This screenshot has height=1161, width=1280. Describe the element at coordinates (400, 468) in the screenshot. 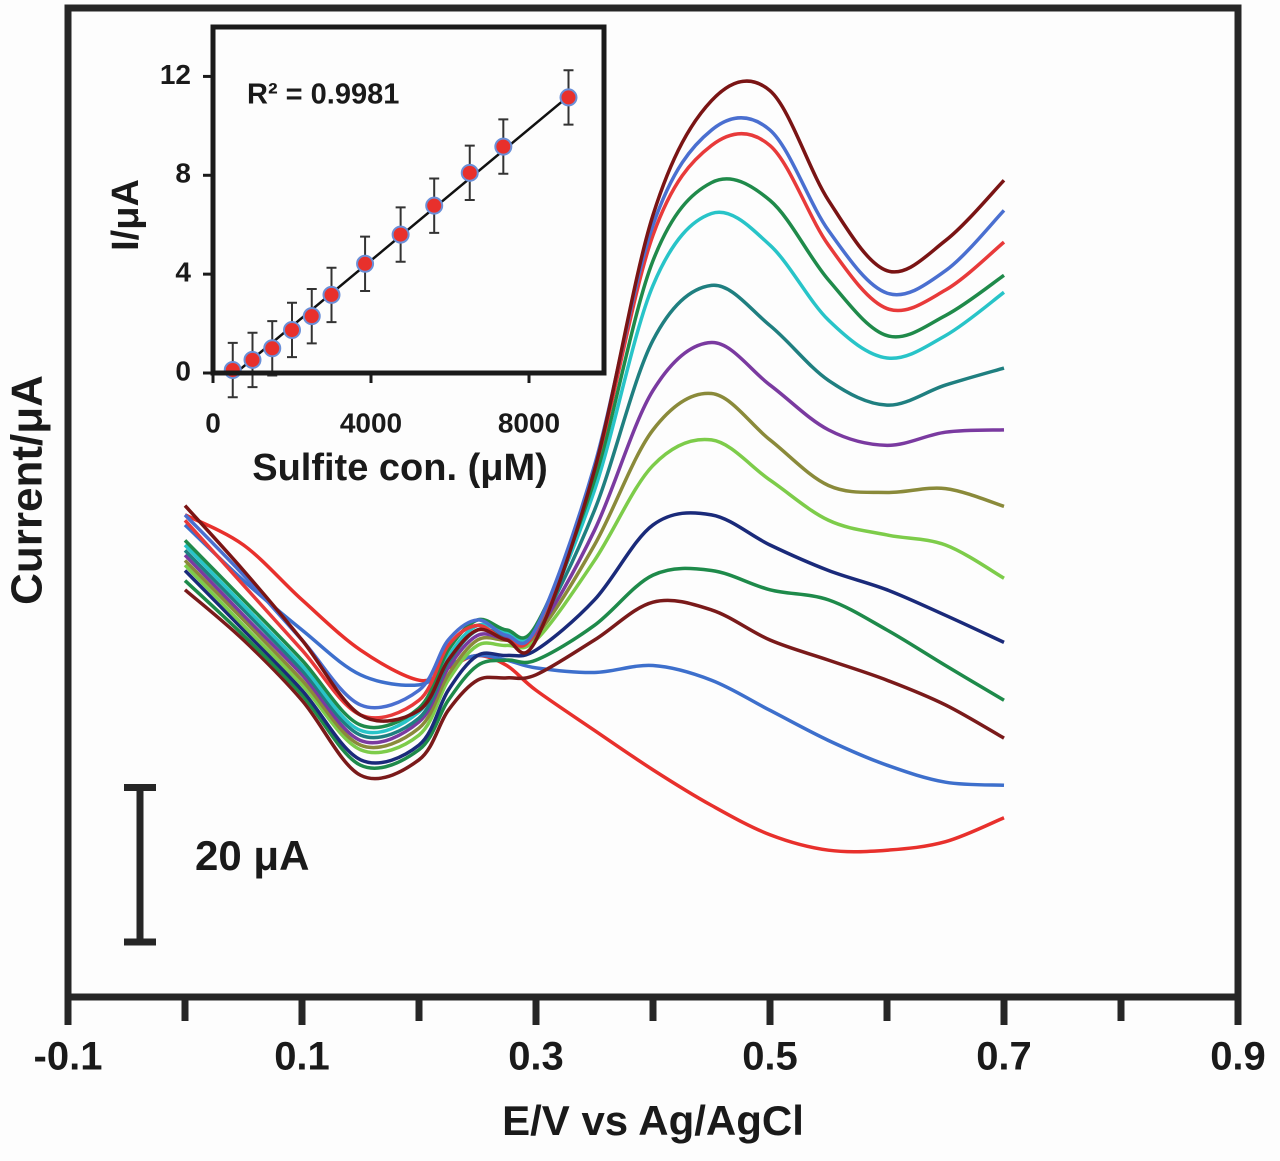

I see `inset-x-axis-title: Sulfite con. (μM)` at that location.